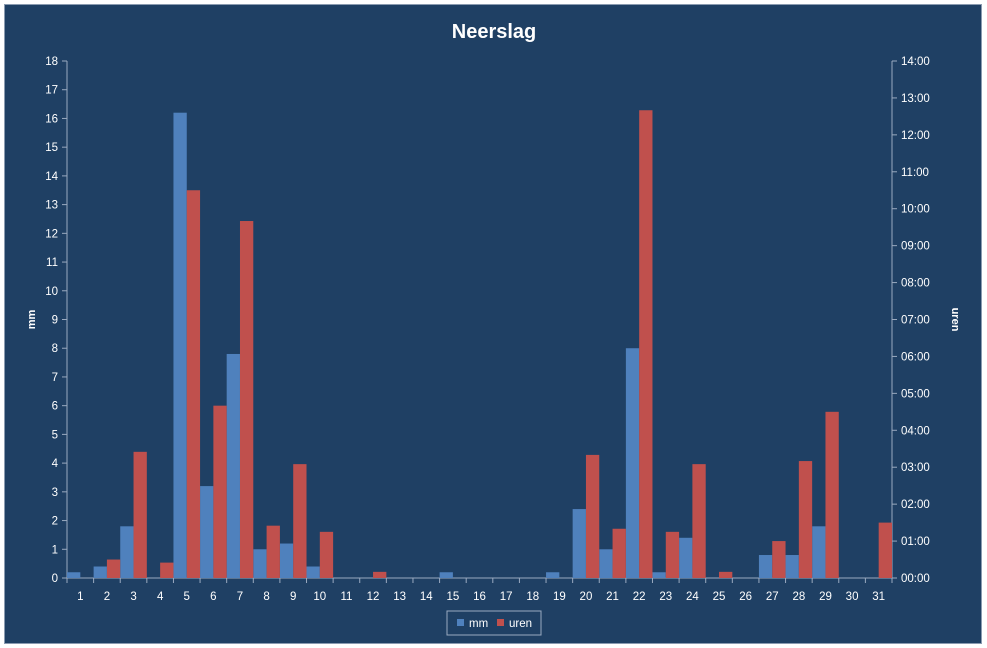 The image size is (987, 648). Describe the element at coordinates (915, 321) in the screenshot. I see `y2-tick-label: 07:00` at that location.